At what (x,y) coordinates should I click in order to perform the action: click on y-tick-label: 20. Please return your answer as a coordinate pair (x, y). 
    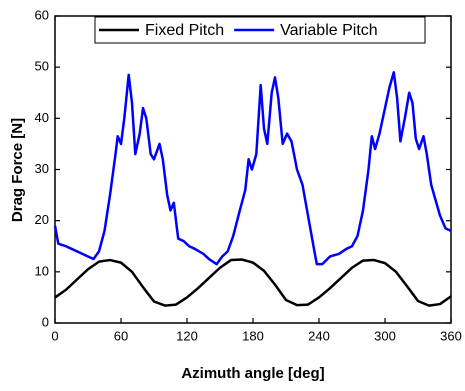
    Looking at the image, I should click on (42, 219).